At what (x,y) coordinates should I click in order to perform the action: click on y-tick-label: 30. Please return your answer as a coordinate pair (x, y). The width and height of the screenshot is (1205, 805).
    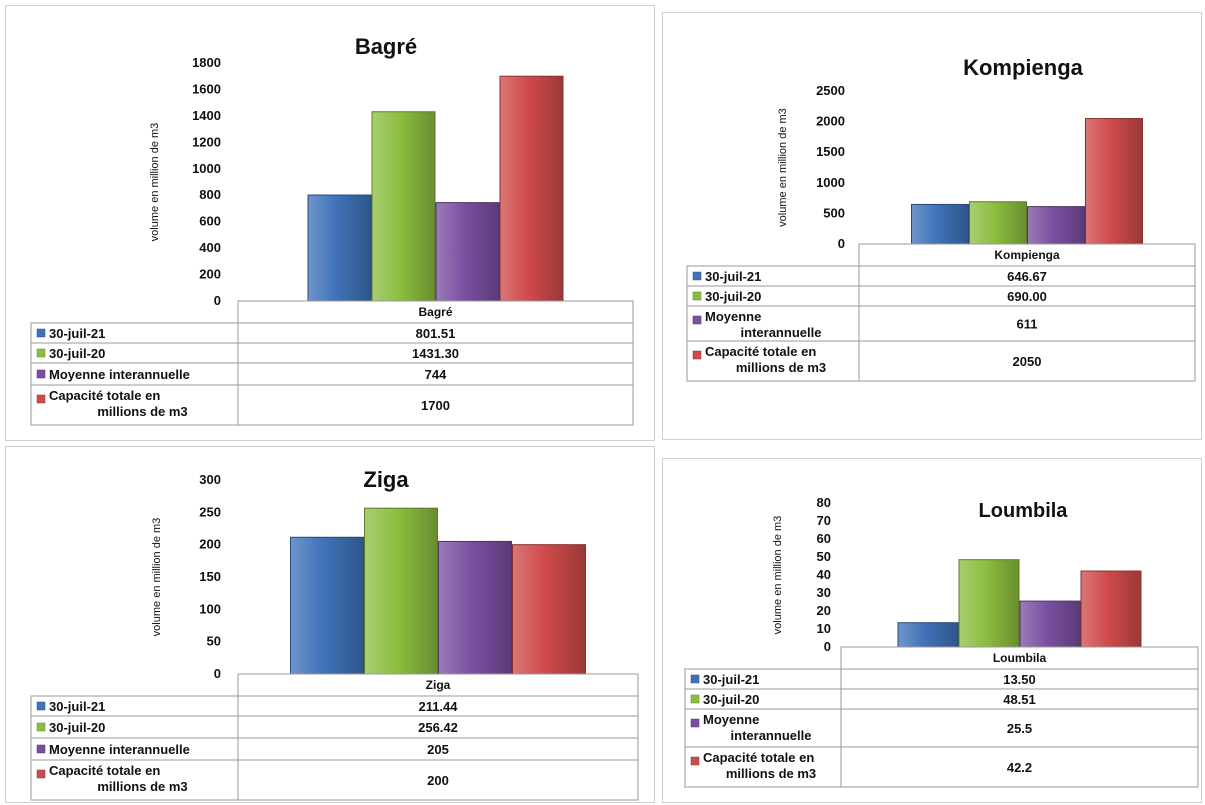
    Looking at the image, I should click on (824, 592).